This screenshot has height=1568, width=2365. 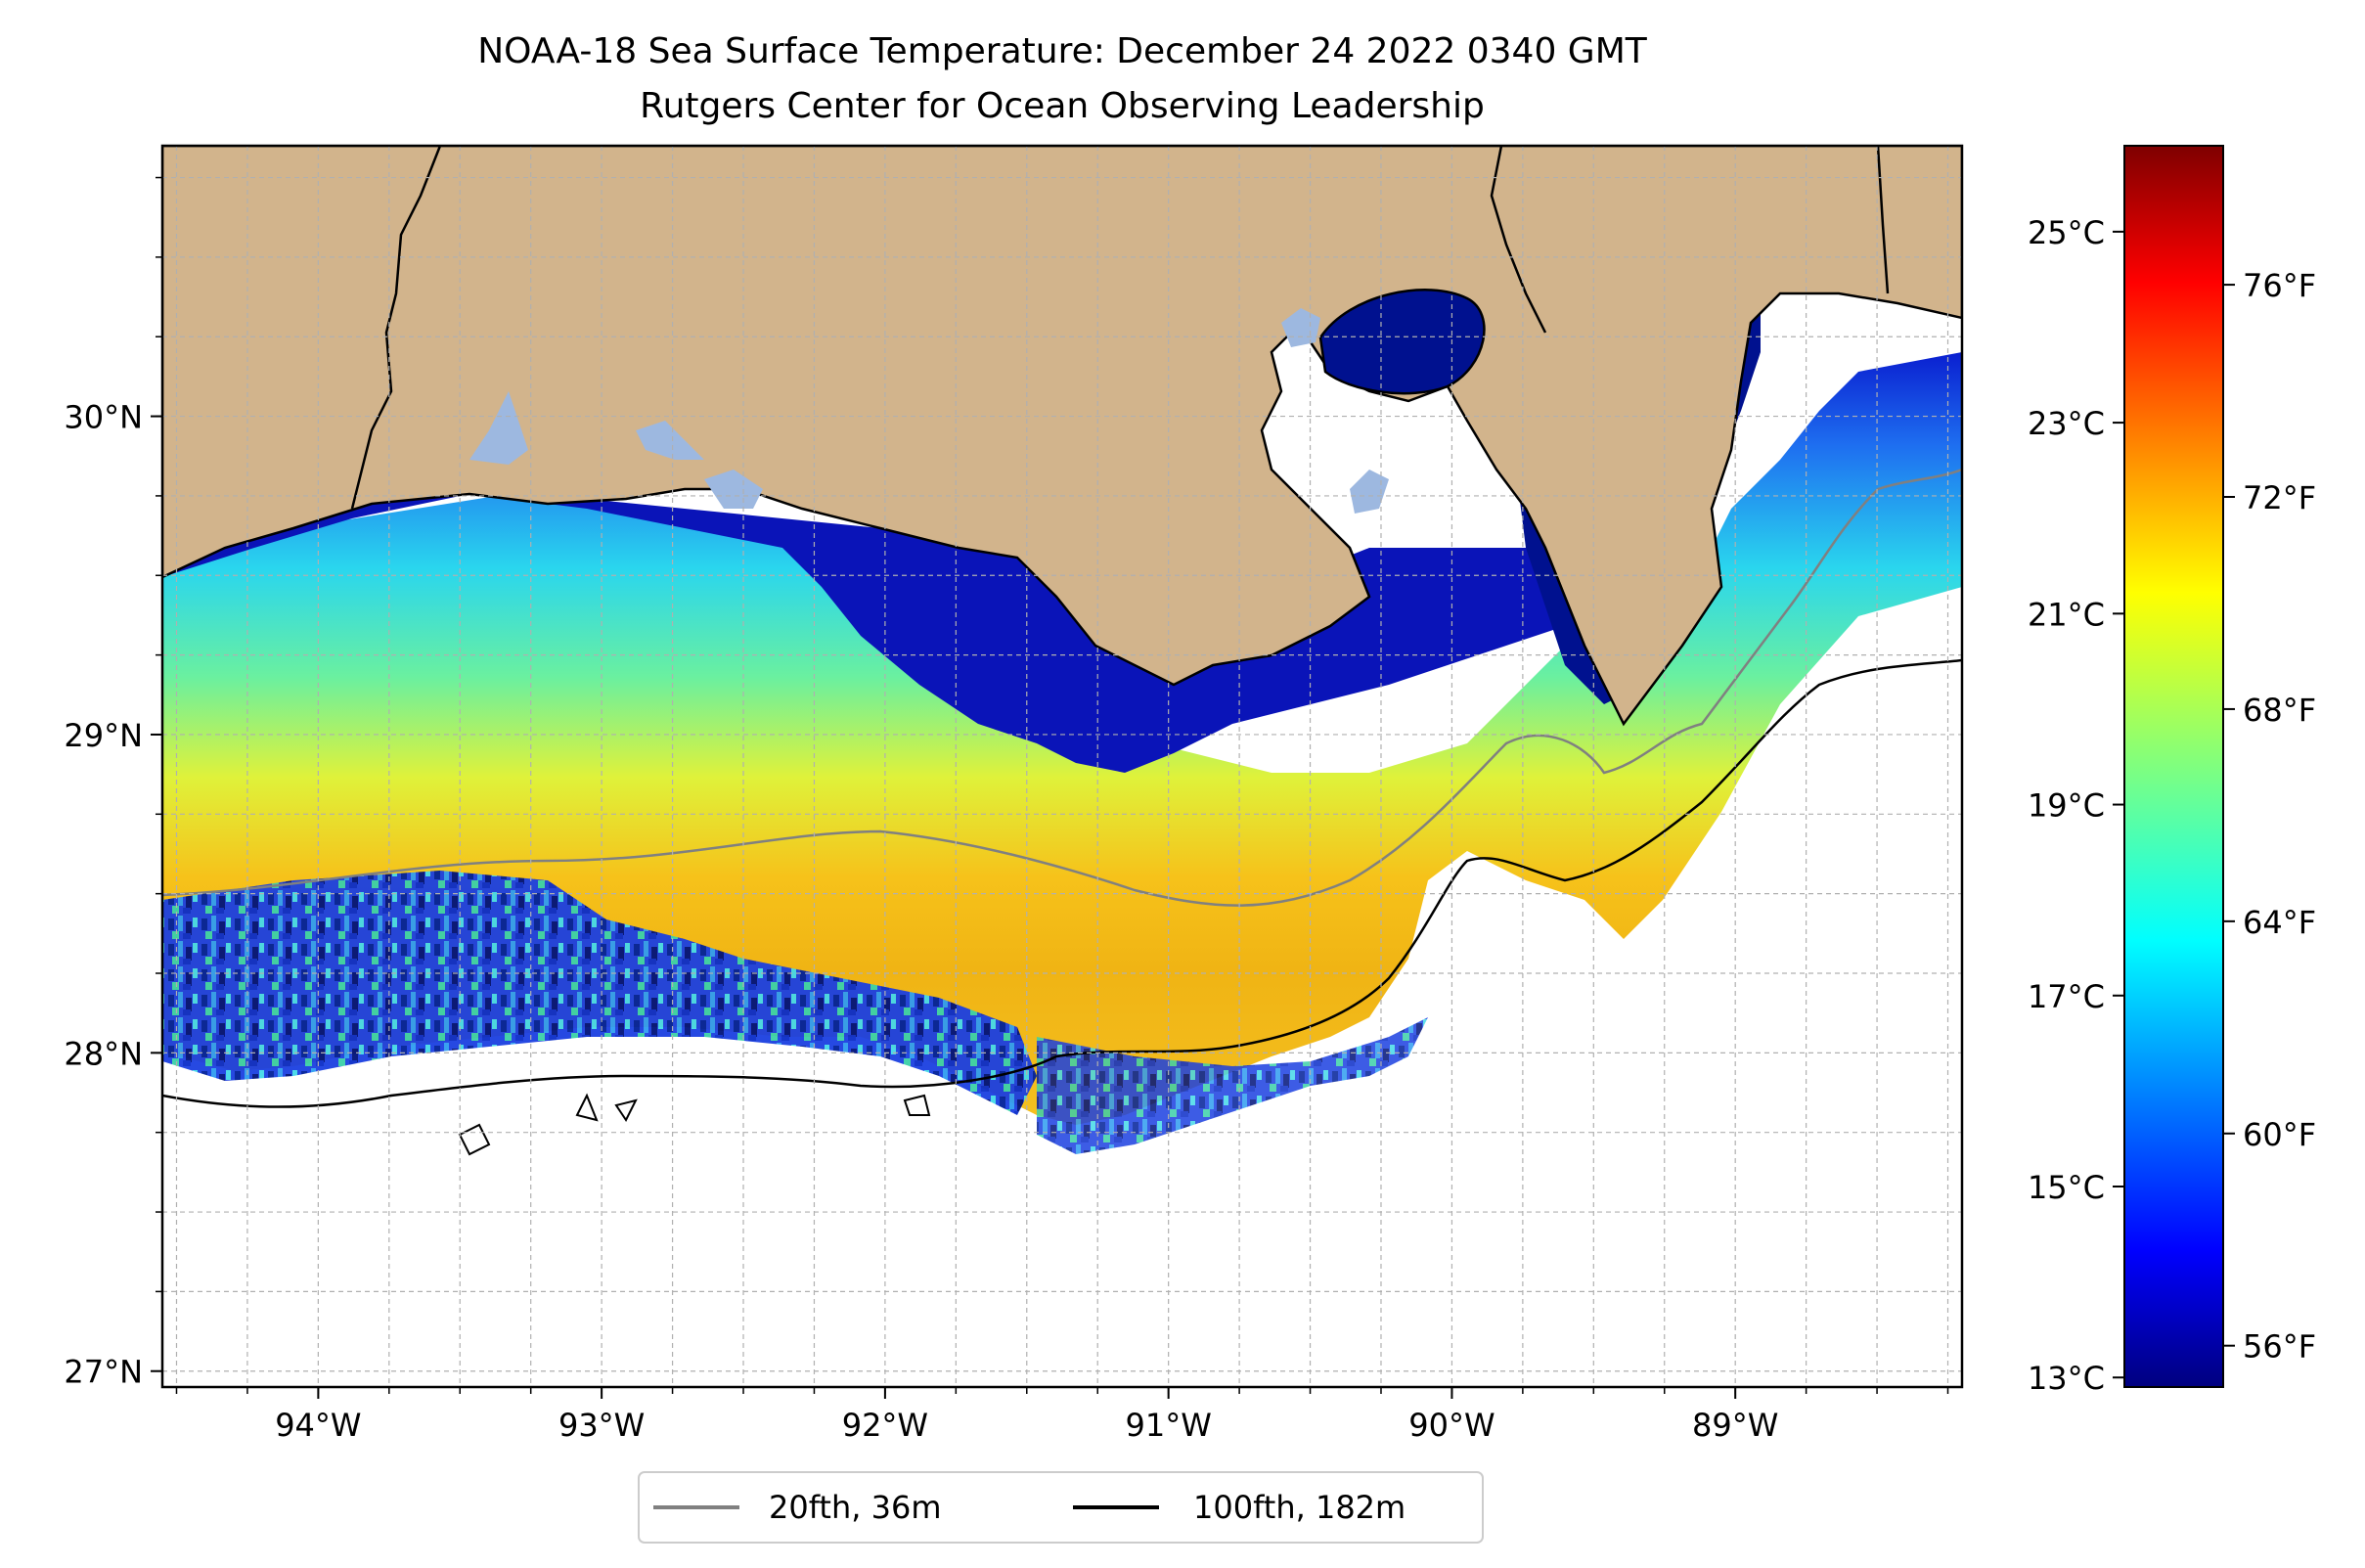 I want to click on state-border-tx-la, so click(x=396, y=328).